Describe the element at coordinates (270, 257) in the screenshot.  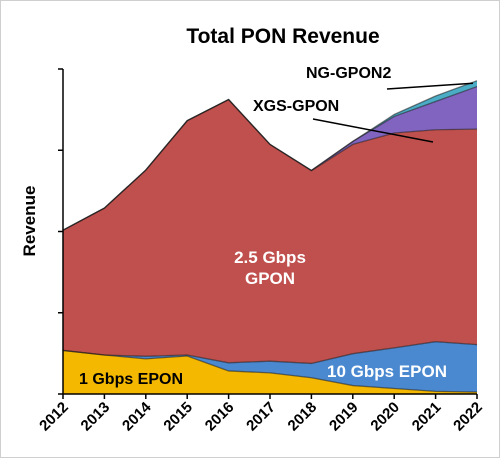
I see `label-2-5-gbps-line1: 2.5 Gbps` at that location.